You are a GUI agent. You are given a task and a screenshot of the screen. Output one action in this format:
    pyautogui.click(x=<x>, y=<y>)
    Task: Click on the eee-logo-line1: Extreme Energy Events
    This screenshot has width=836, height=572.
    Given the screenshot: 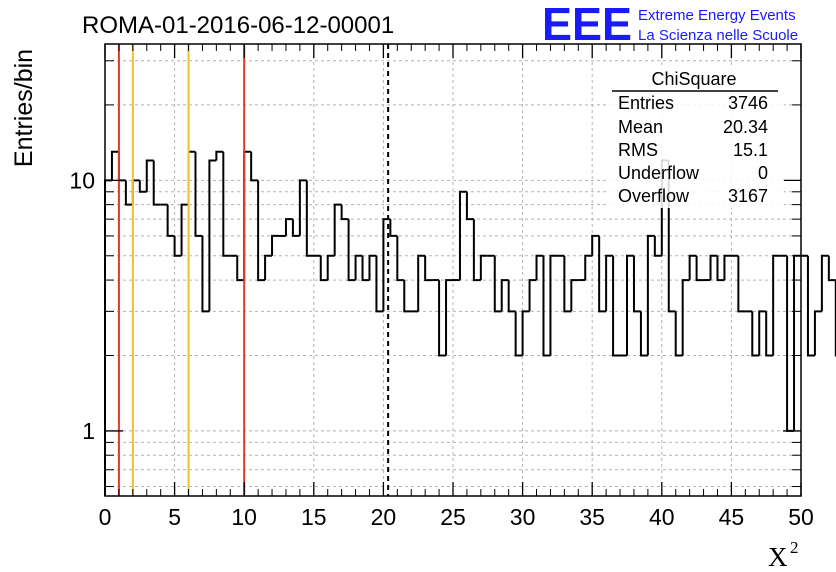 What is the action you would take?
    pyautogui.click(x=717, y=15)
    